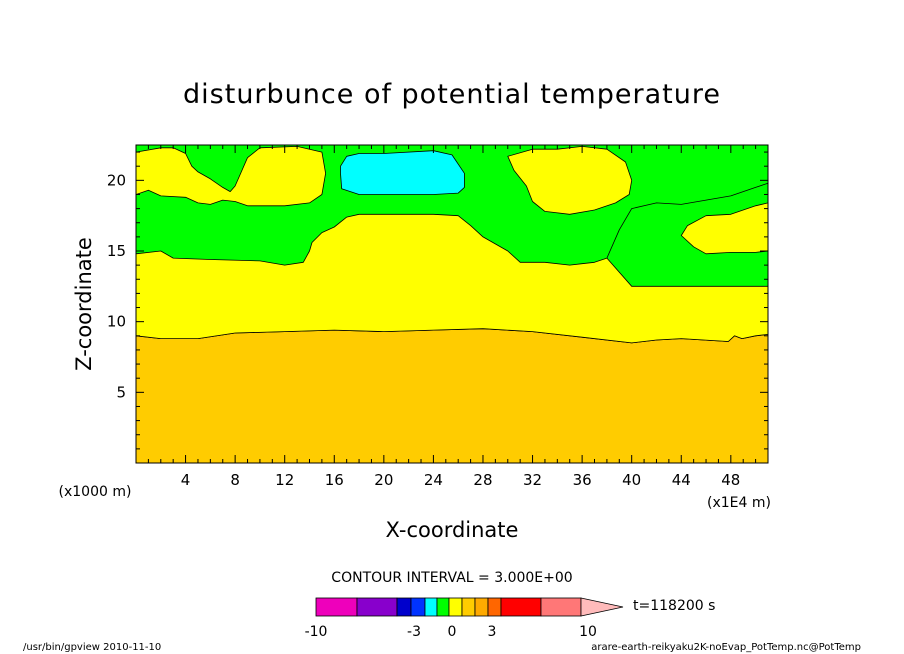  Describe the element at coordinates (492, 632) in the screenshot. I see `legend-level-label: 3` at that location.